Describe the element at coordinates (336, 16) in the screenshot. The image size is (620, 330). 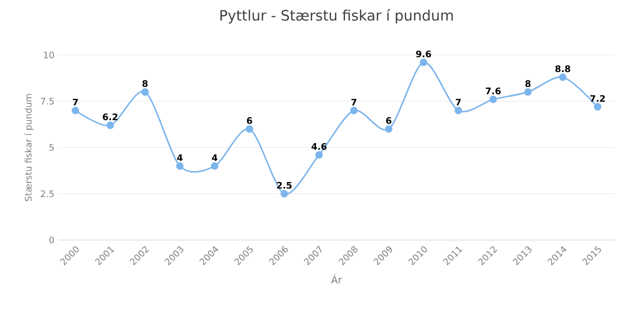
I see `chart-title: Pyttlur - Stærstu fiskar í pundum` at that location.